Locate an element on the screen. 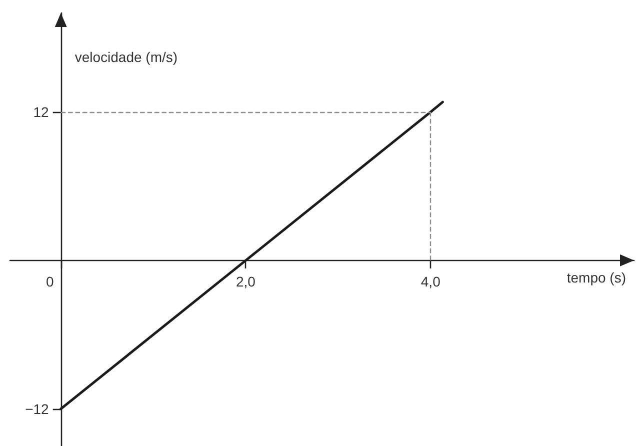  x-tick-label: 2,0 is located at coordinates (246, 281).